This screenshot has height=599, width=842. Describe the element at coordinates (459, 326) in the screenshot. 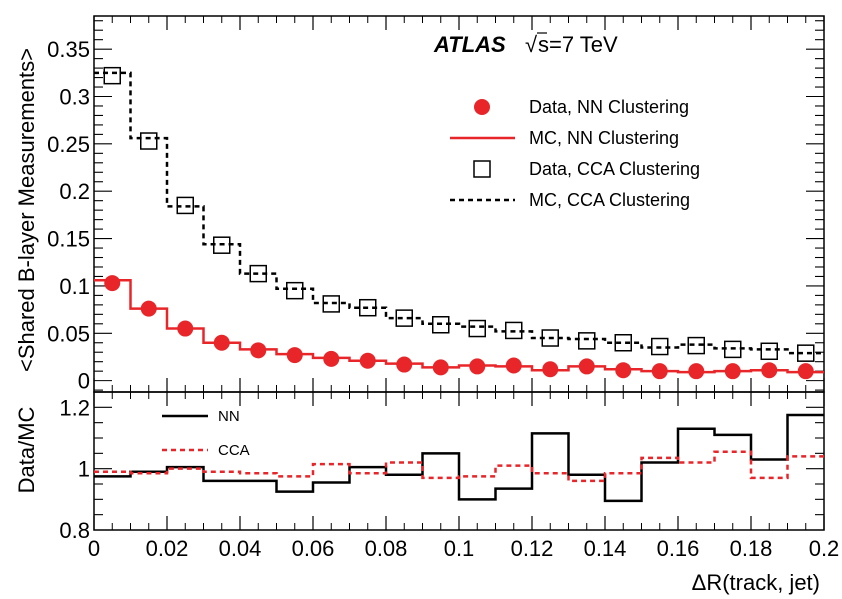

I see `series-mc-nn-clustering` at that location.